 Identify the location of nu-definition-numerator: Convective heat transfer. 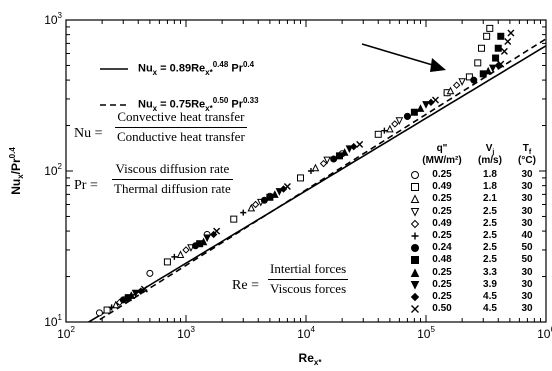
(181, 118).